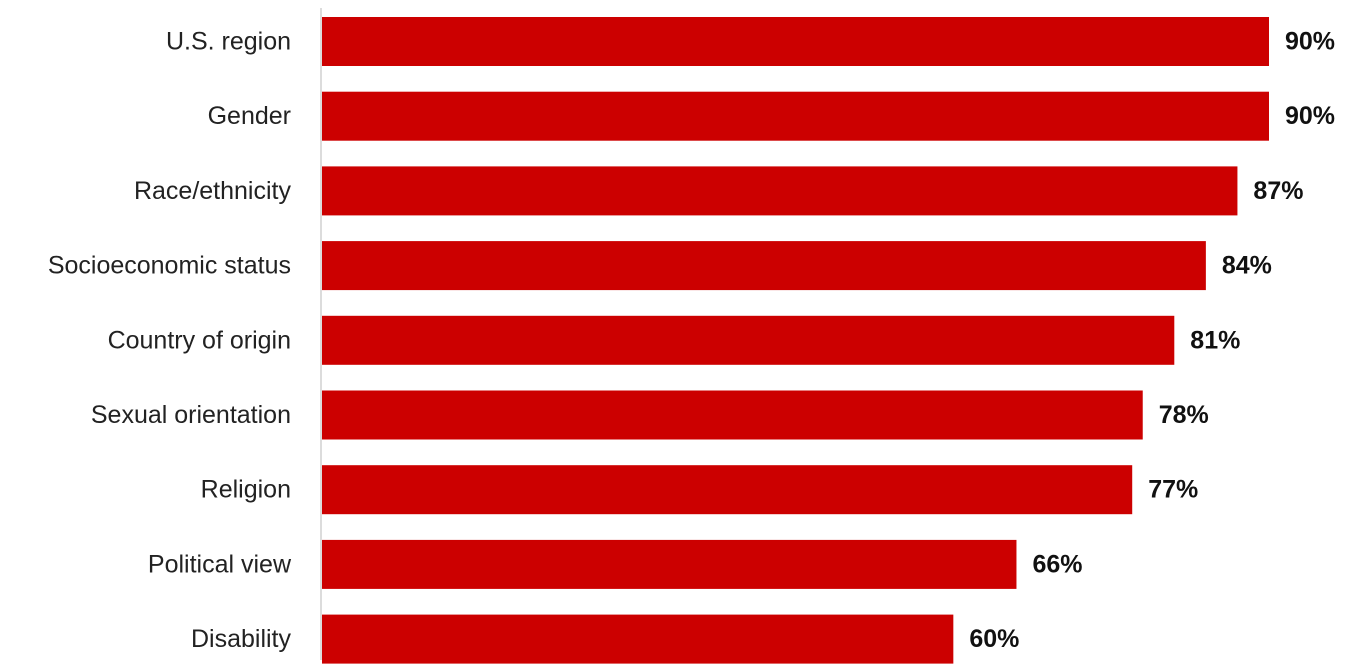 Image resolution: width=1354 pixels, height=664 pixels. What do you see at coordinates (1215, 340) in the screenshot?
I see `value-label: 81%` at bounding box center [1215, 340].